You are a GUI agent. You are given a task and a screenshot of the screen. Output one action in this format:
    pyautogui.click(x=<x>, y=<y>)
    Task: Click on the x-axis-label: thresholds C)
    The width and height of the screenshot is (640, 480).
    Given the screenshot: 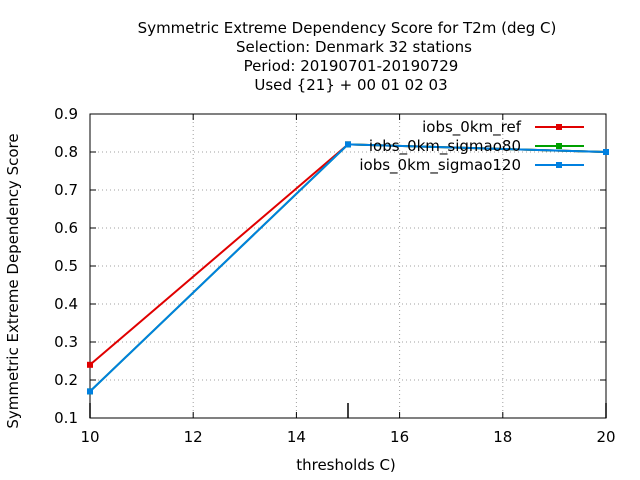 What is the action you would take?
    pyautogui.click(x=346, y=465)
    